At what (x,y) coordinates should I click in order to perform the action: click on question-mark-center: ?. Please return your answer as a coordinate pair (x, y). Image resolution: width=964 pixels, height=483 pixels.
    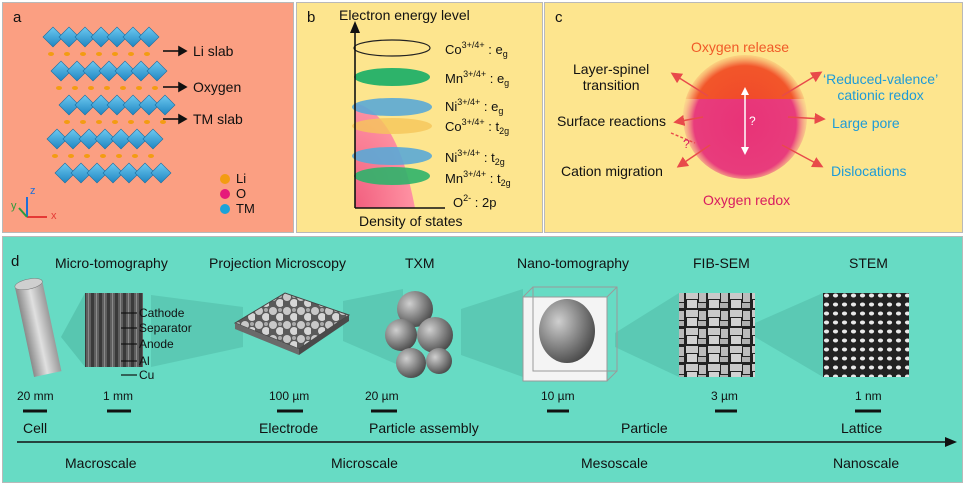
    Looking at the image, I should click on (752, 121).